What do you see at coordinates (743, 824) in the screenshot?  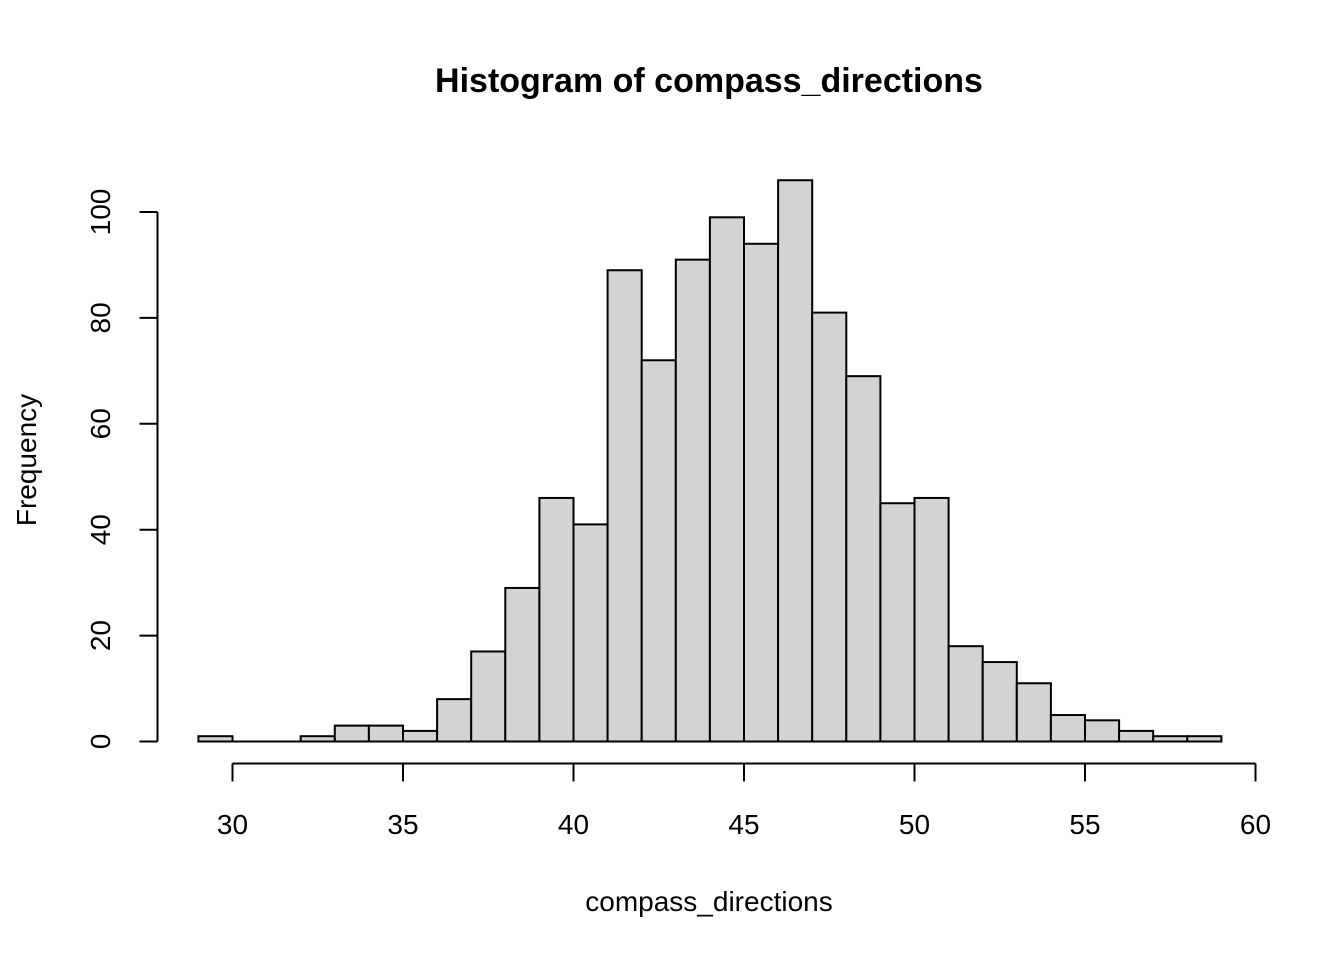 I see `x-tick-label: 45` at bounding box center [743, 824].